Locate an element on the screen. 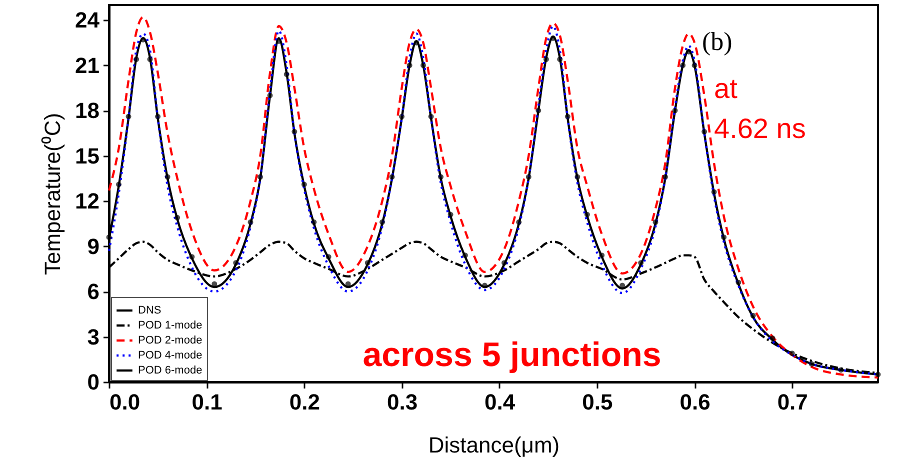 The width and height of the screenshot is (897, 470). x-tick-label: 0.1 is located at coordinates (207, 402).